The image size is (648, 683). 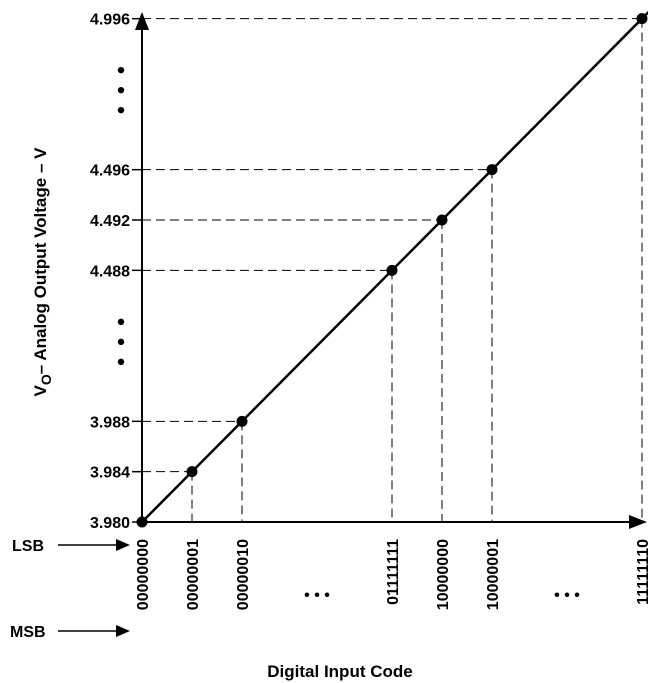 I want to click on x-tick-label: 01111111, so click(x=393, y=572).